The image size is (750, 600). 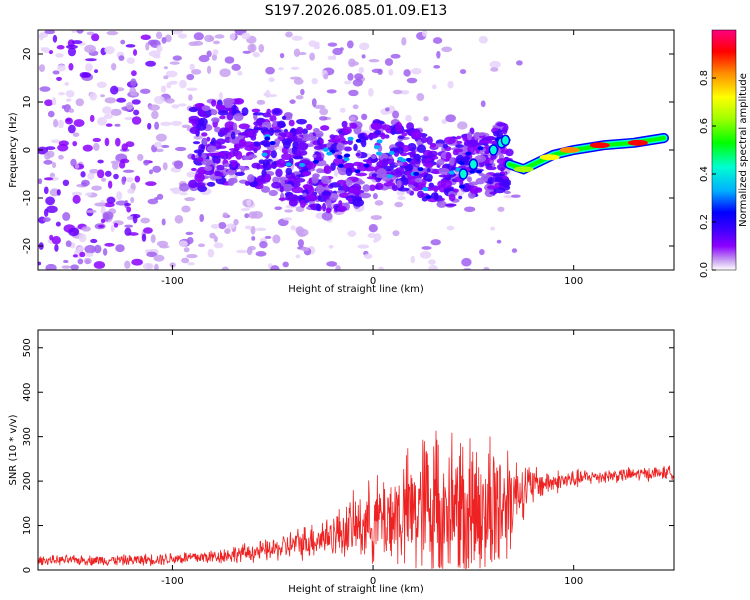 I want to click on y-tick-label: 200, so click(x=27, y=481).